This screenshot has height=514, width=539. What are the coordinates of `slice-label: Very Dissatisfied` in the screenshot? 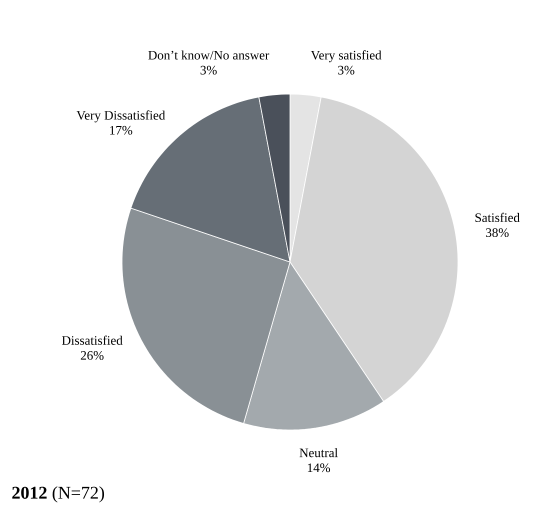 It's located at (121, 116).